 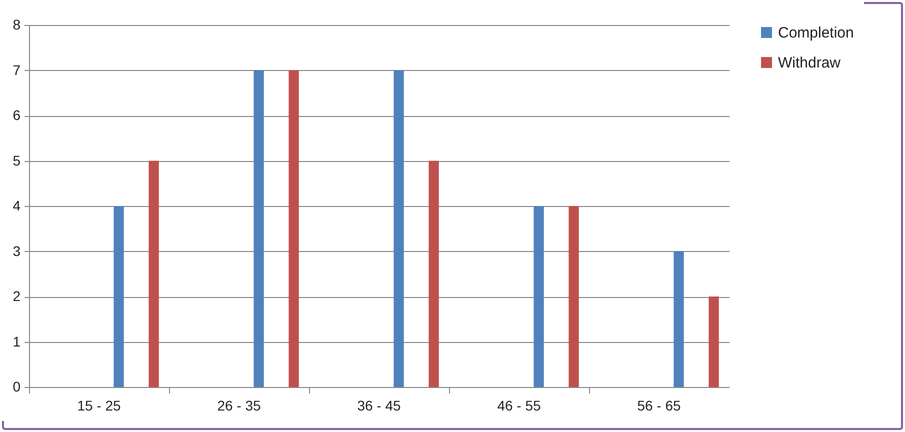 I want to click on legend-label: Withdraw, so click(x=809, y=63).